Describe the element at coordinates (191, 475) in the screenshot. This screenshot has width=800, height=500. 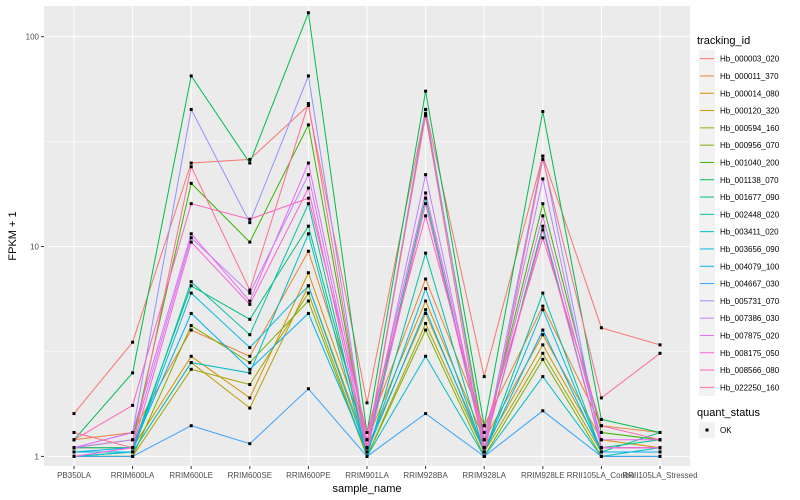
I see `x-tick-label: RRIM600LE` at that location.